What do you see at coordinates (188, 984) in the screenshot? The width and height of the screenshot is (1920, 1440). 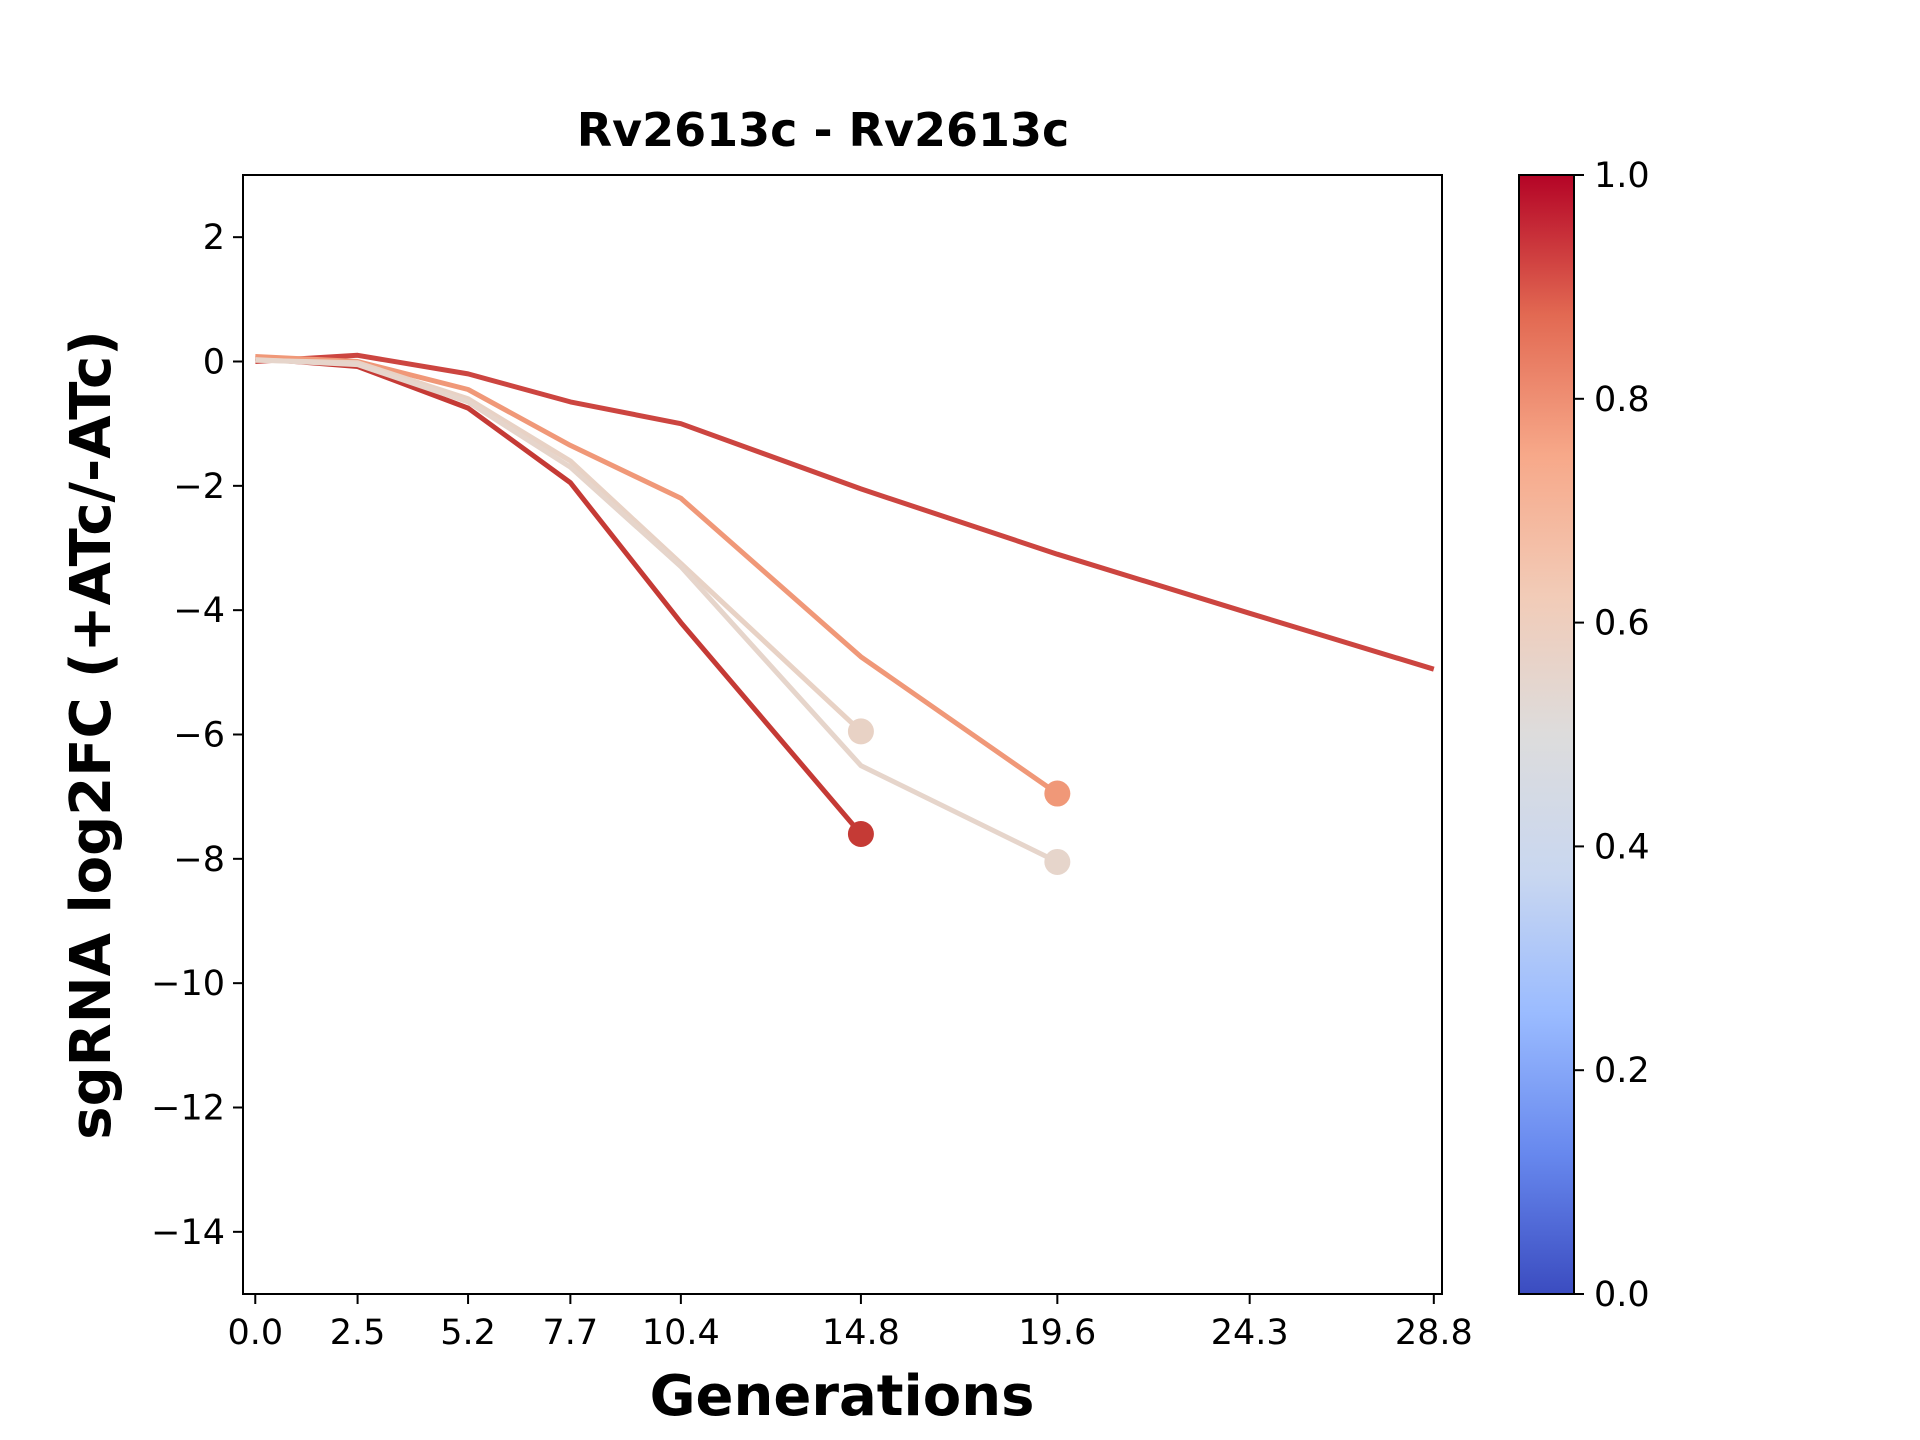 I see `y-tick-label: −10` at bounding box center [188, 984].